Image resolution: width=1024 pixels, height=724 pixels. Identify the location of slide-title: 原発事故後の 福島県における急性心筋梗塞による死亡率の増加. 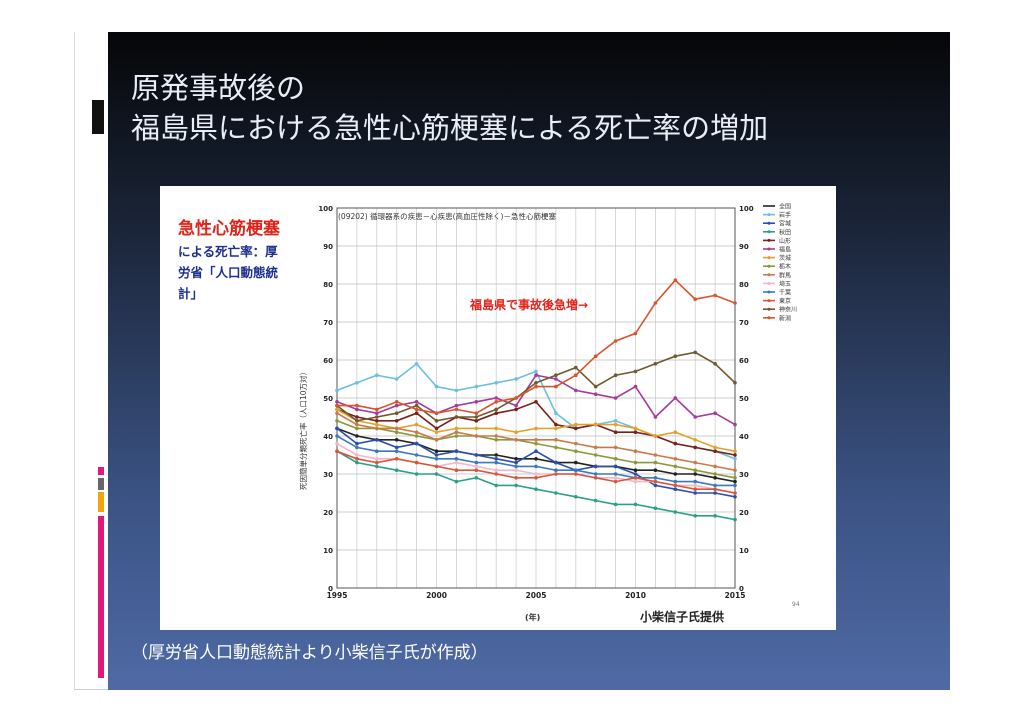
(449, 108).